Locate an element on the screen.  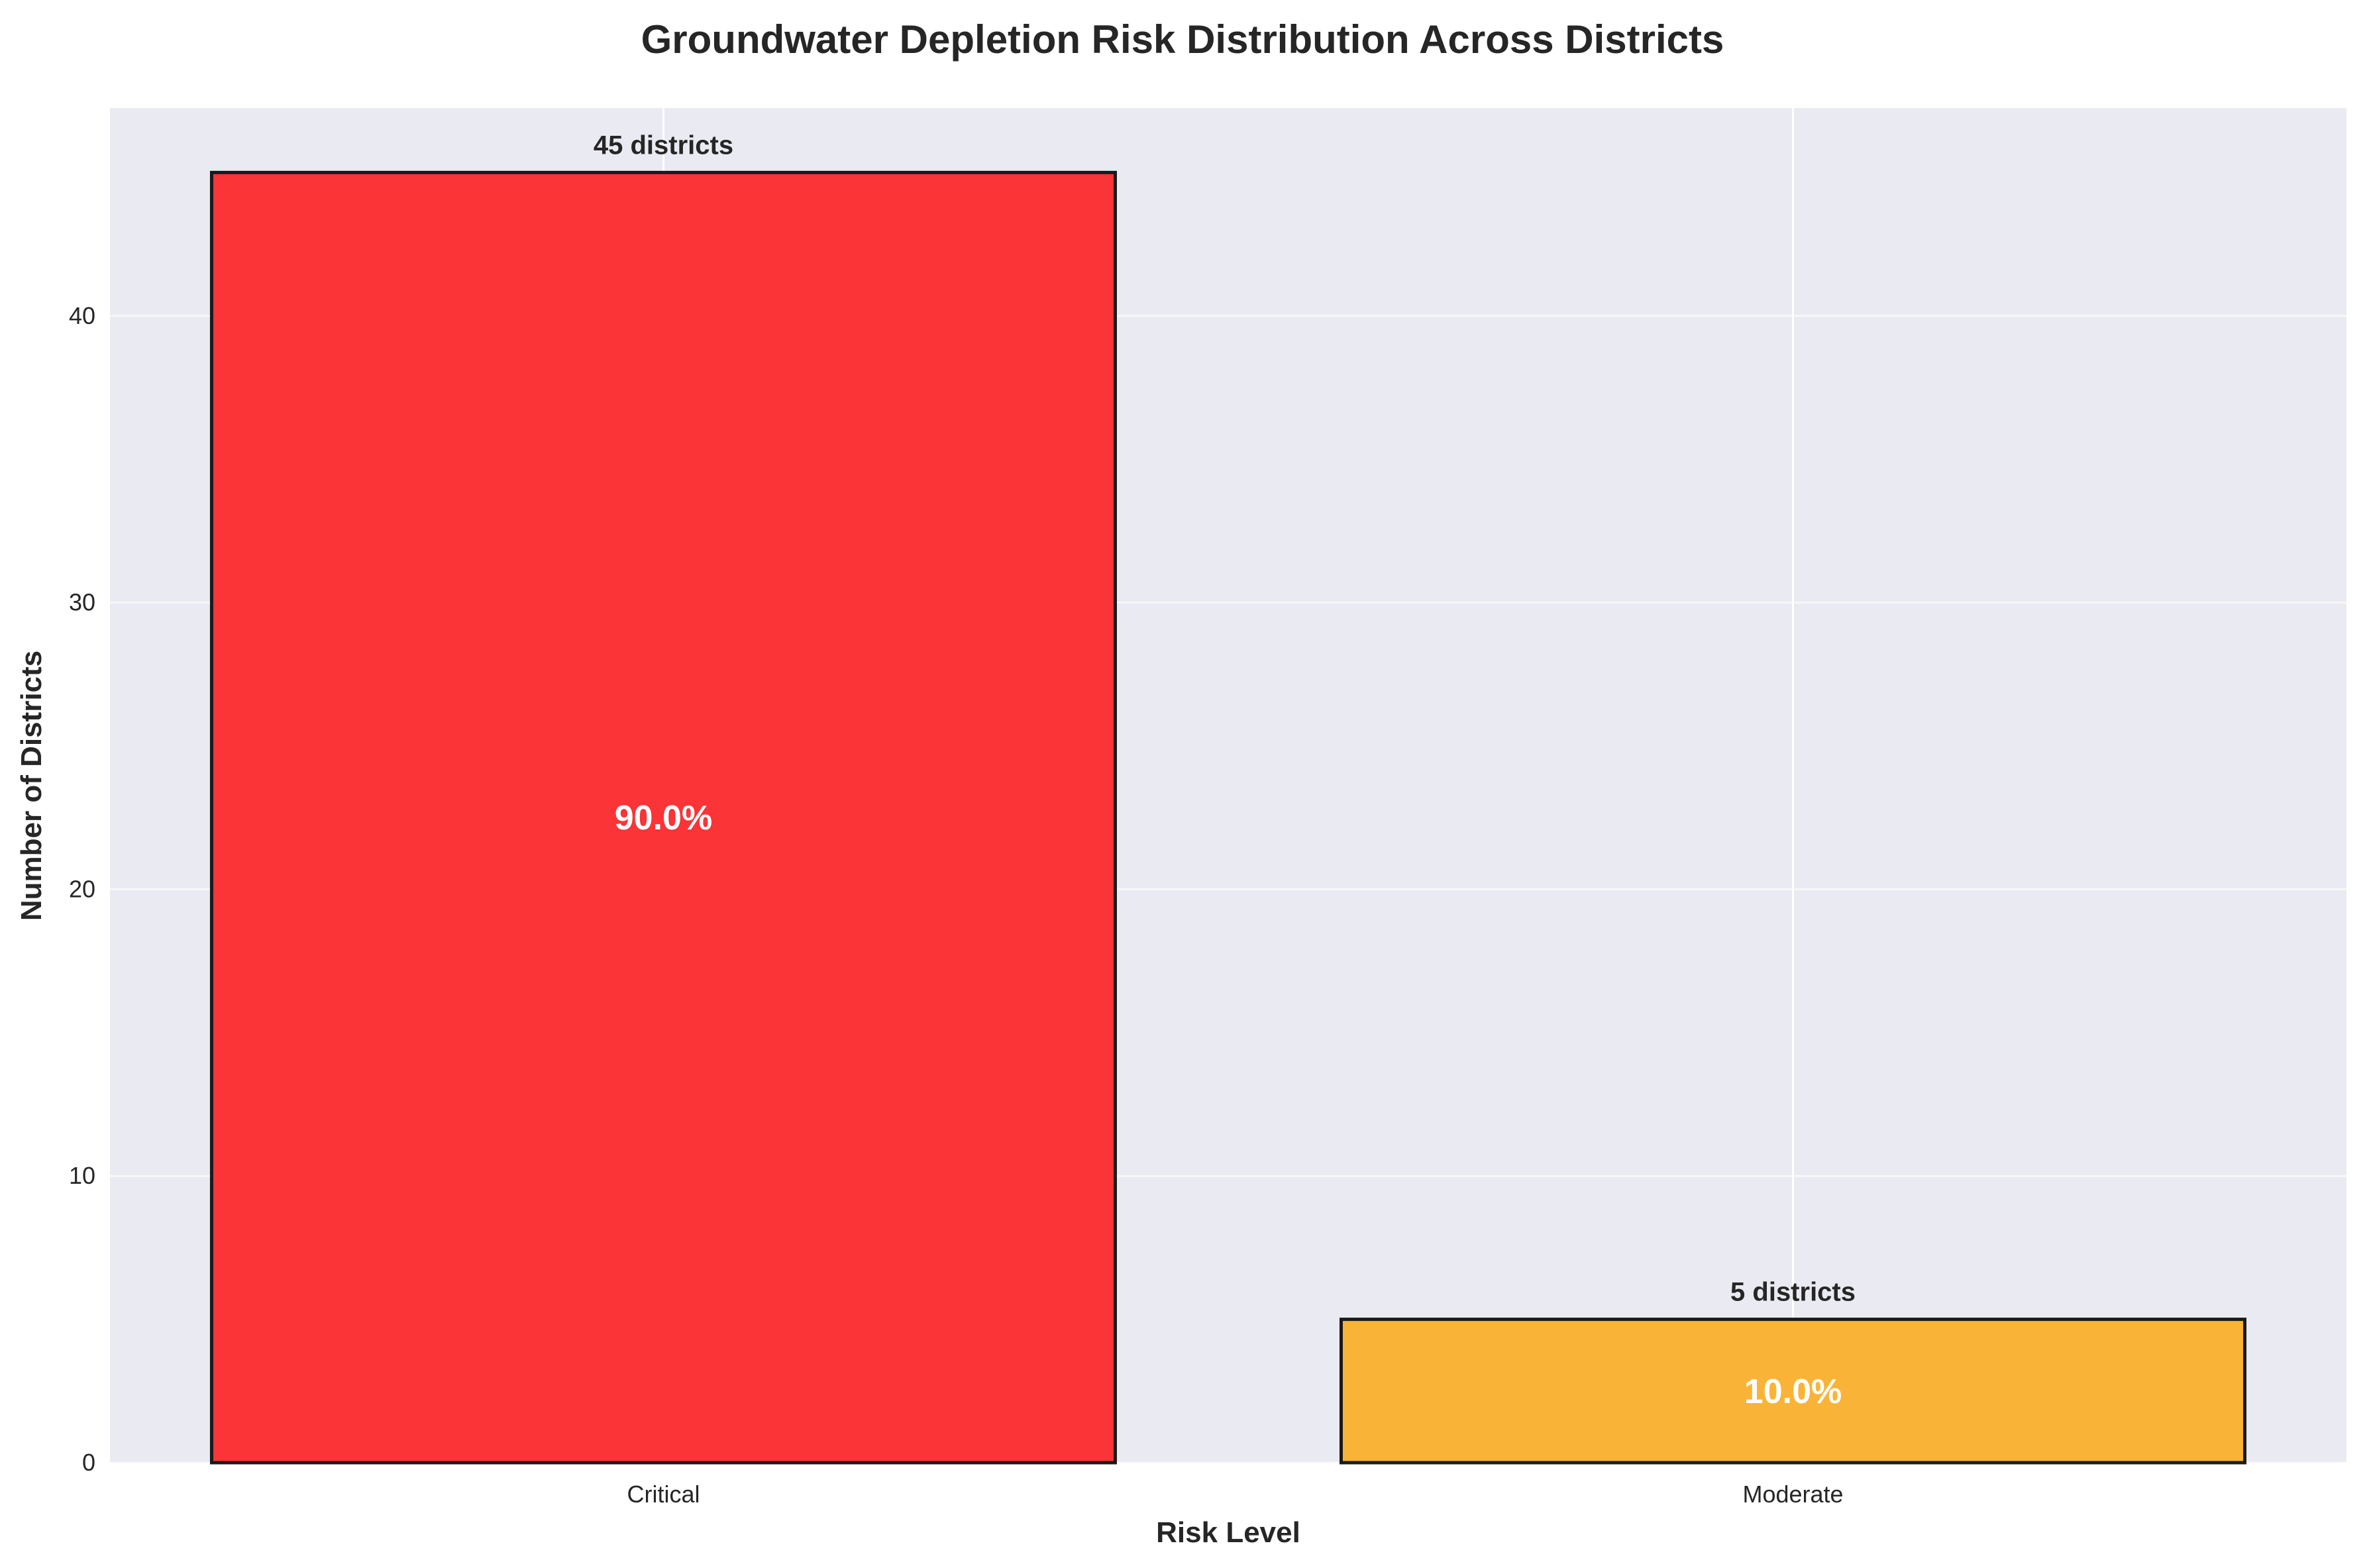
y-axis-label: Number of Districts is located at coordinates (31, 786).